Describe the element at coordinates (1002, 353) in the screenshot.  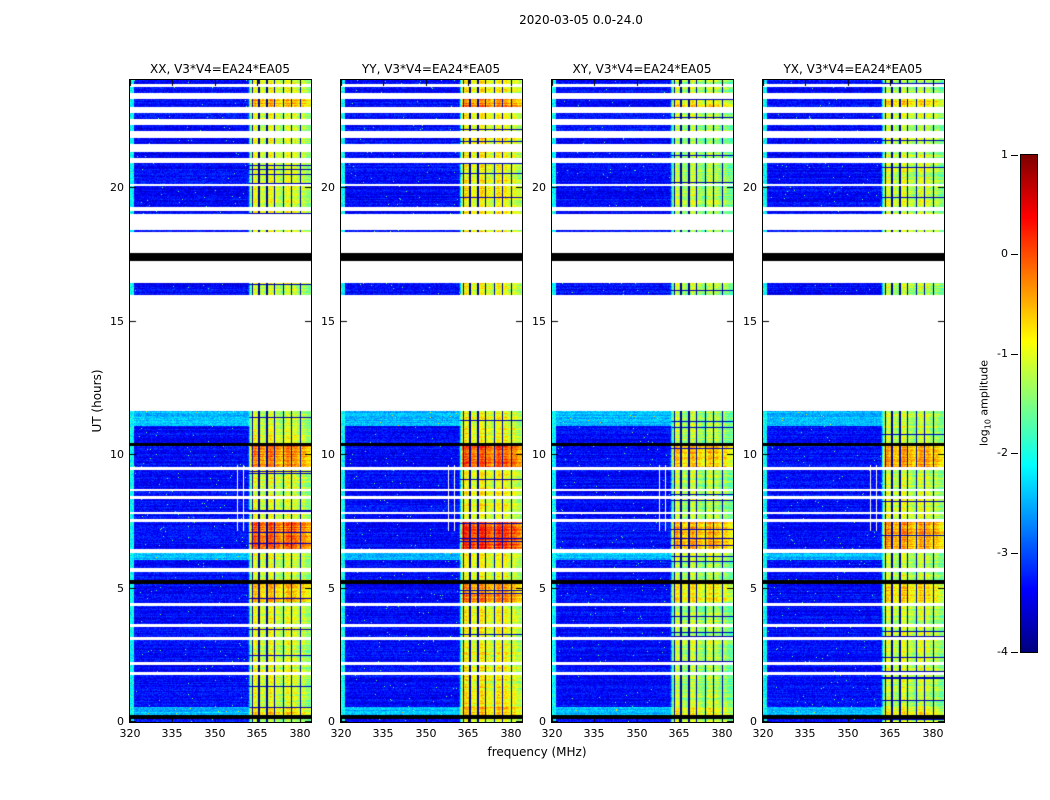
I see `colorbar-tick-label: -1` at that location.